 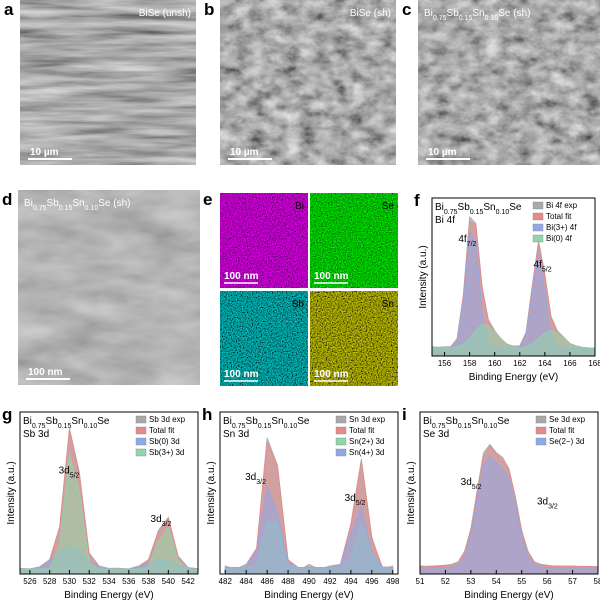 I want to click on image-label: Bi0.75Sb0.15Sn0.10Se (sh), so click(x=477, y=15).